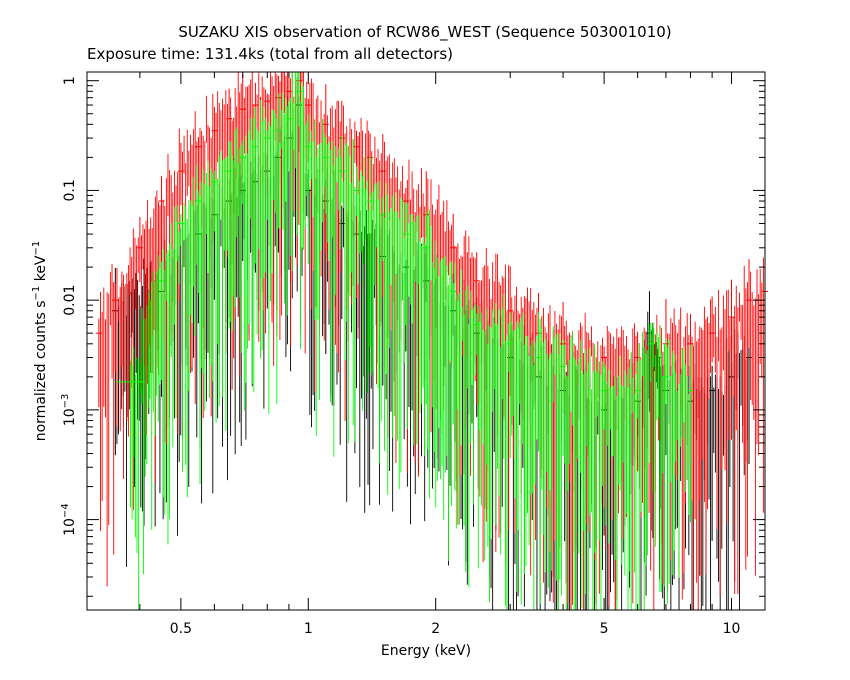  What do you see at coordinates (604, 629) in the screenshot?
I see `x-tick-label: 5` at bounding box center [604, 629].